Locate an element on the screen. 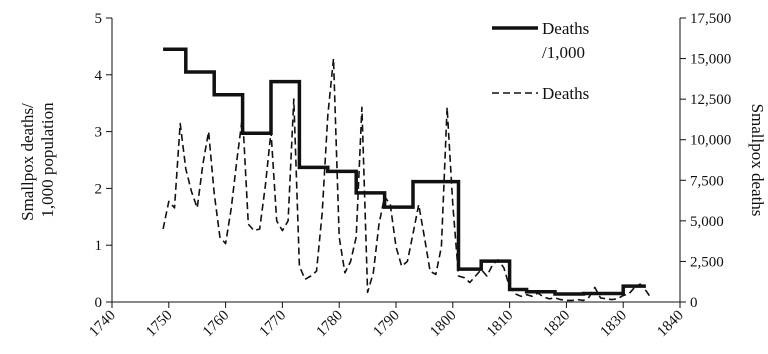 This screenshot has width=768, height=354. x-tick-label: 1810 is located at coordinates (500, 324).